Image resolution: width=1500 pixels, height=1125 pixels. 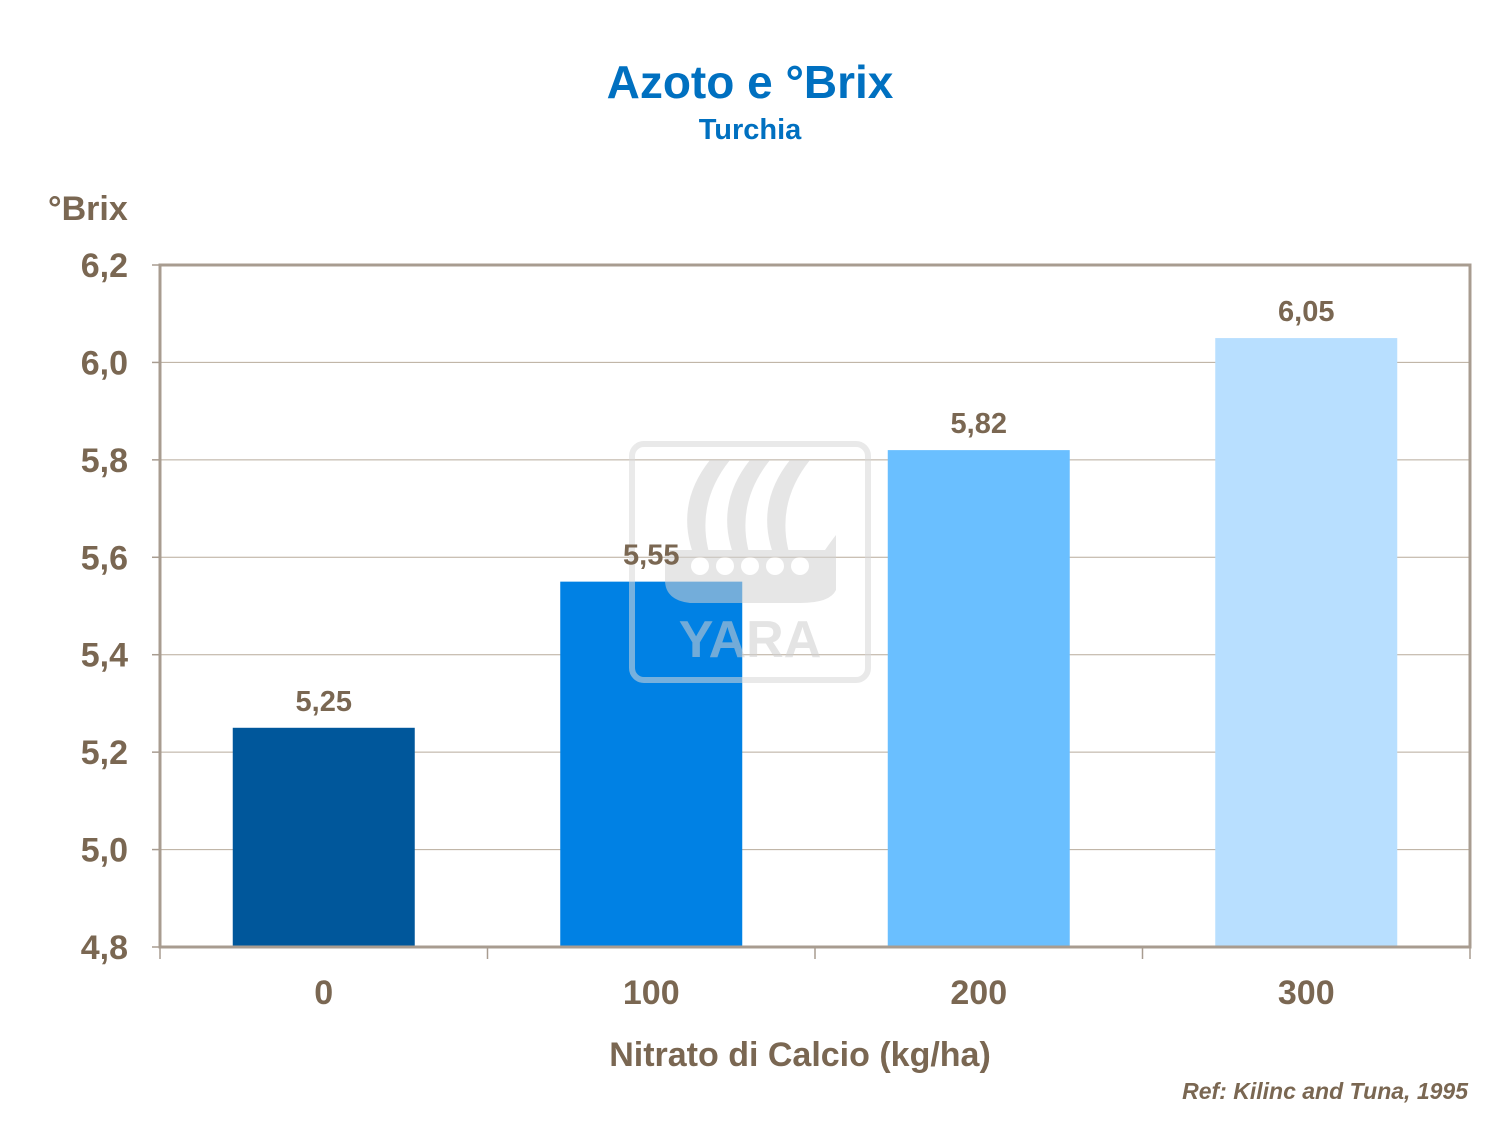 What do you see at coordinates (750, 130) in the screenshot?
I see `chart-subtitle: Turchia` at bounding box center [750, 130].